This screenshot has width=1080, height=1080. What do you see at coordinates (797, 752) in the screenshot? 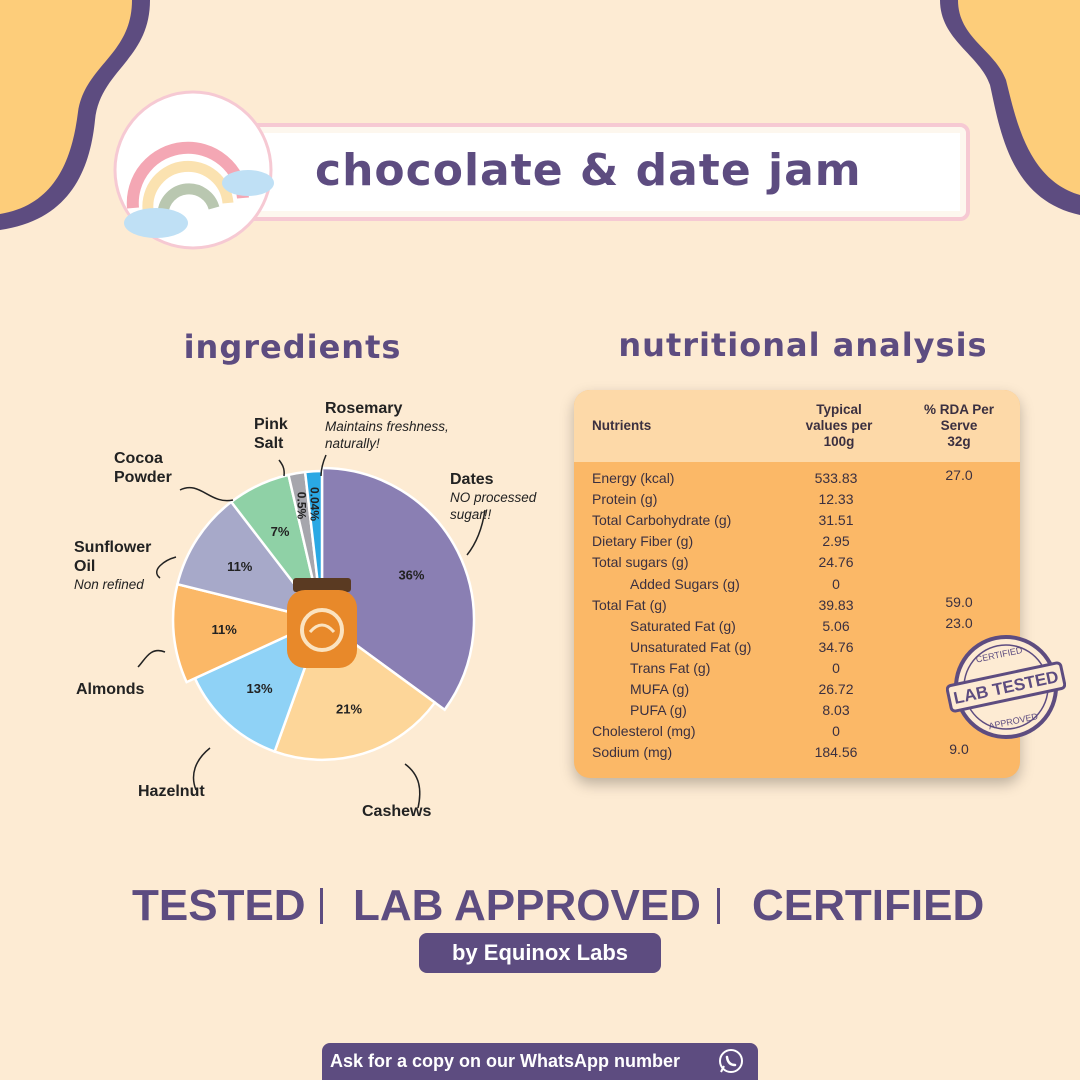
I see `table-row: Sodium (mg) 184.56 9.0` at bounding box center [797, 752].